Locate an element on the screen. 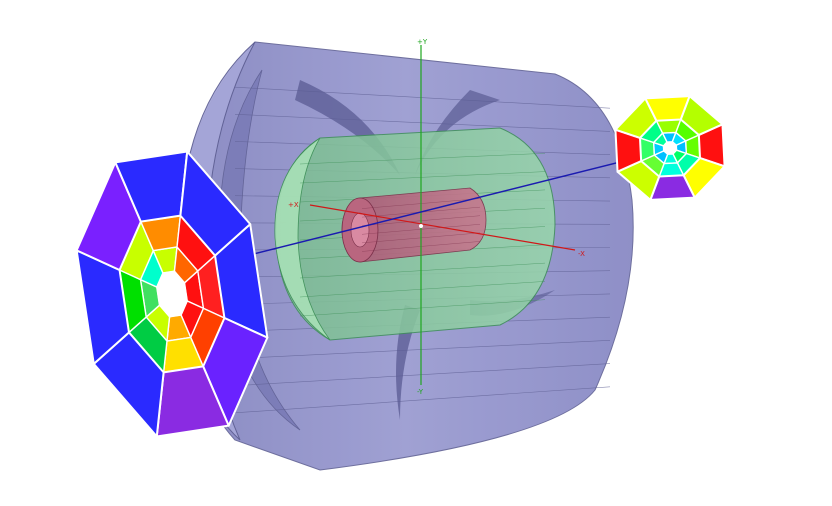 This screenshot has width=832, height=506. inner-tracker-core is located at coordinates (414, 225).